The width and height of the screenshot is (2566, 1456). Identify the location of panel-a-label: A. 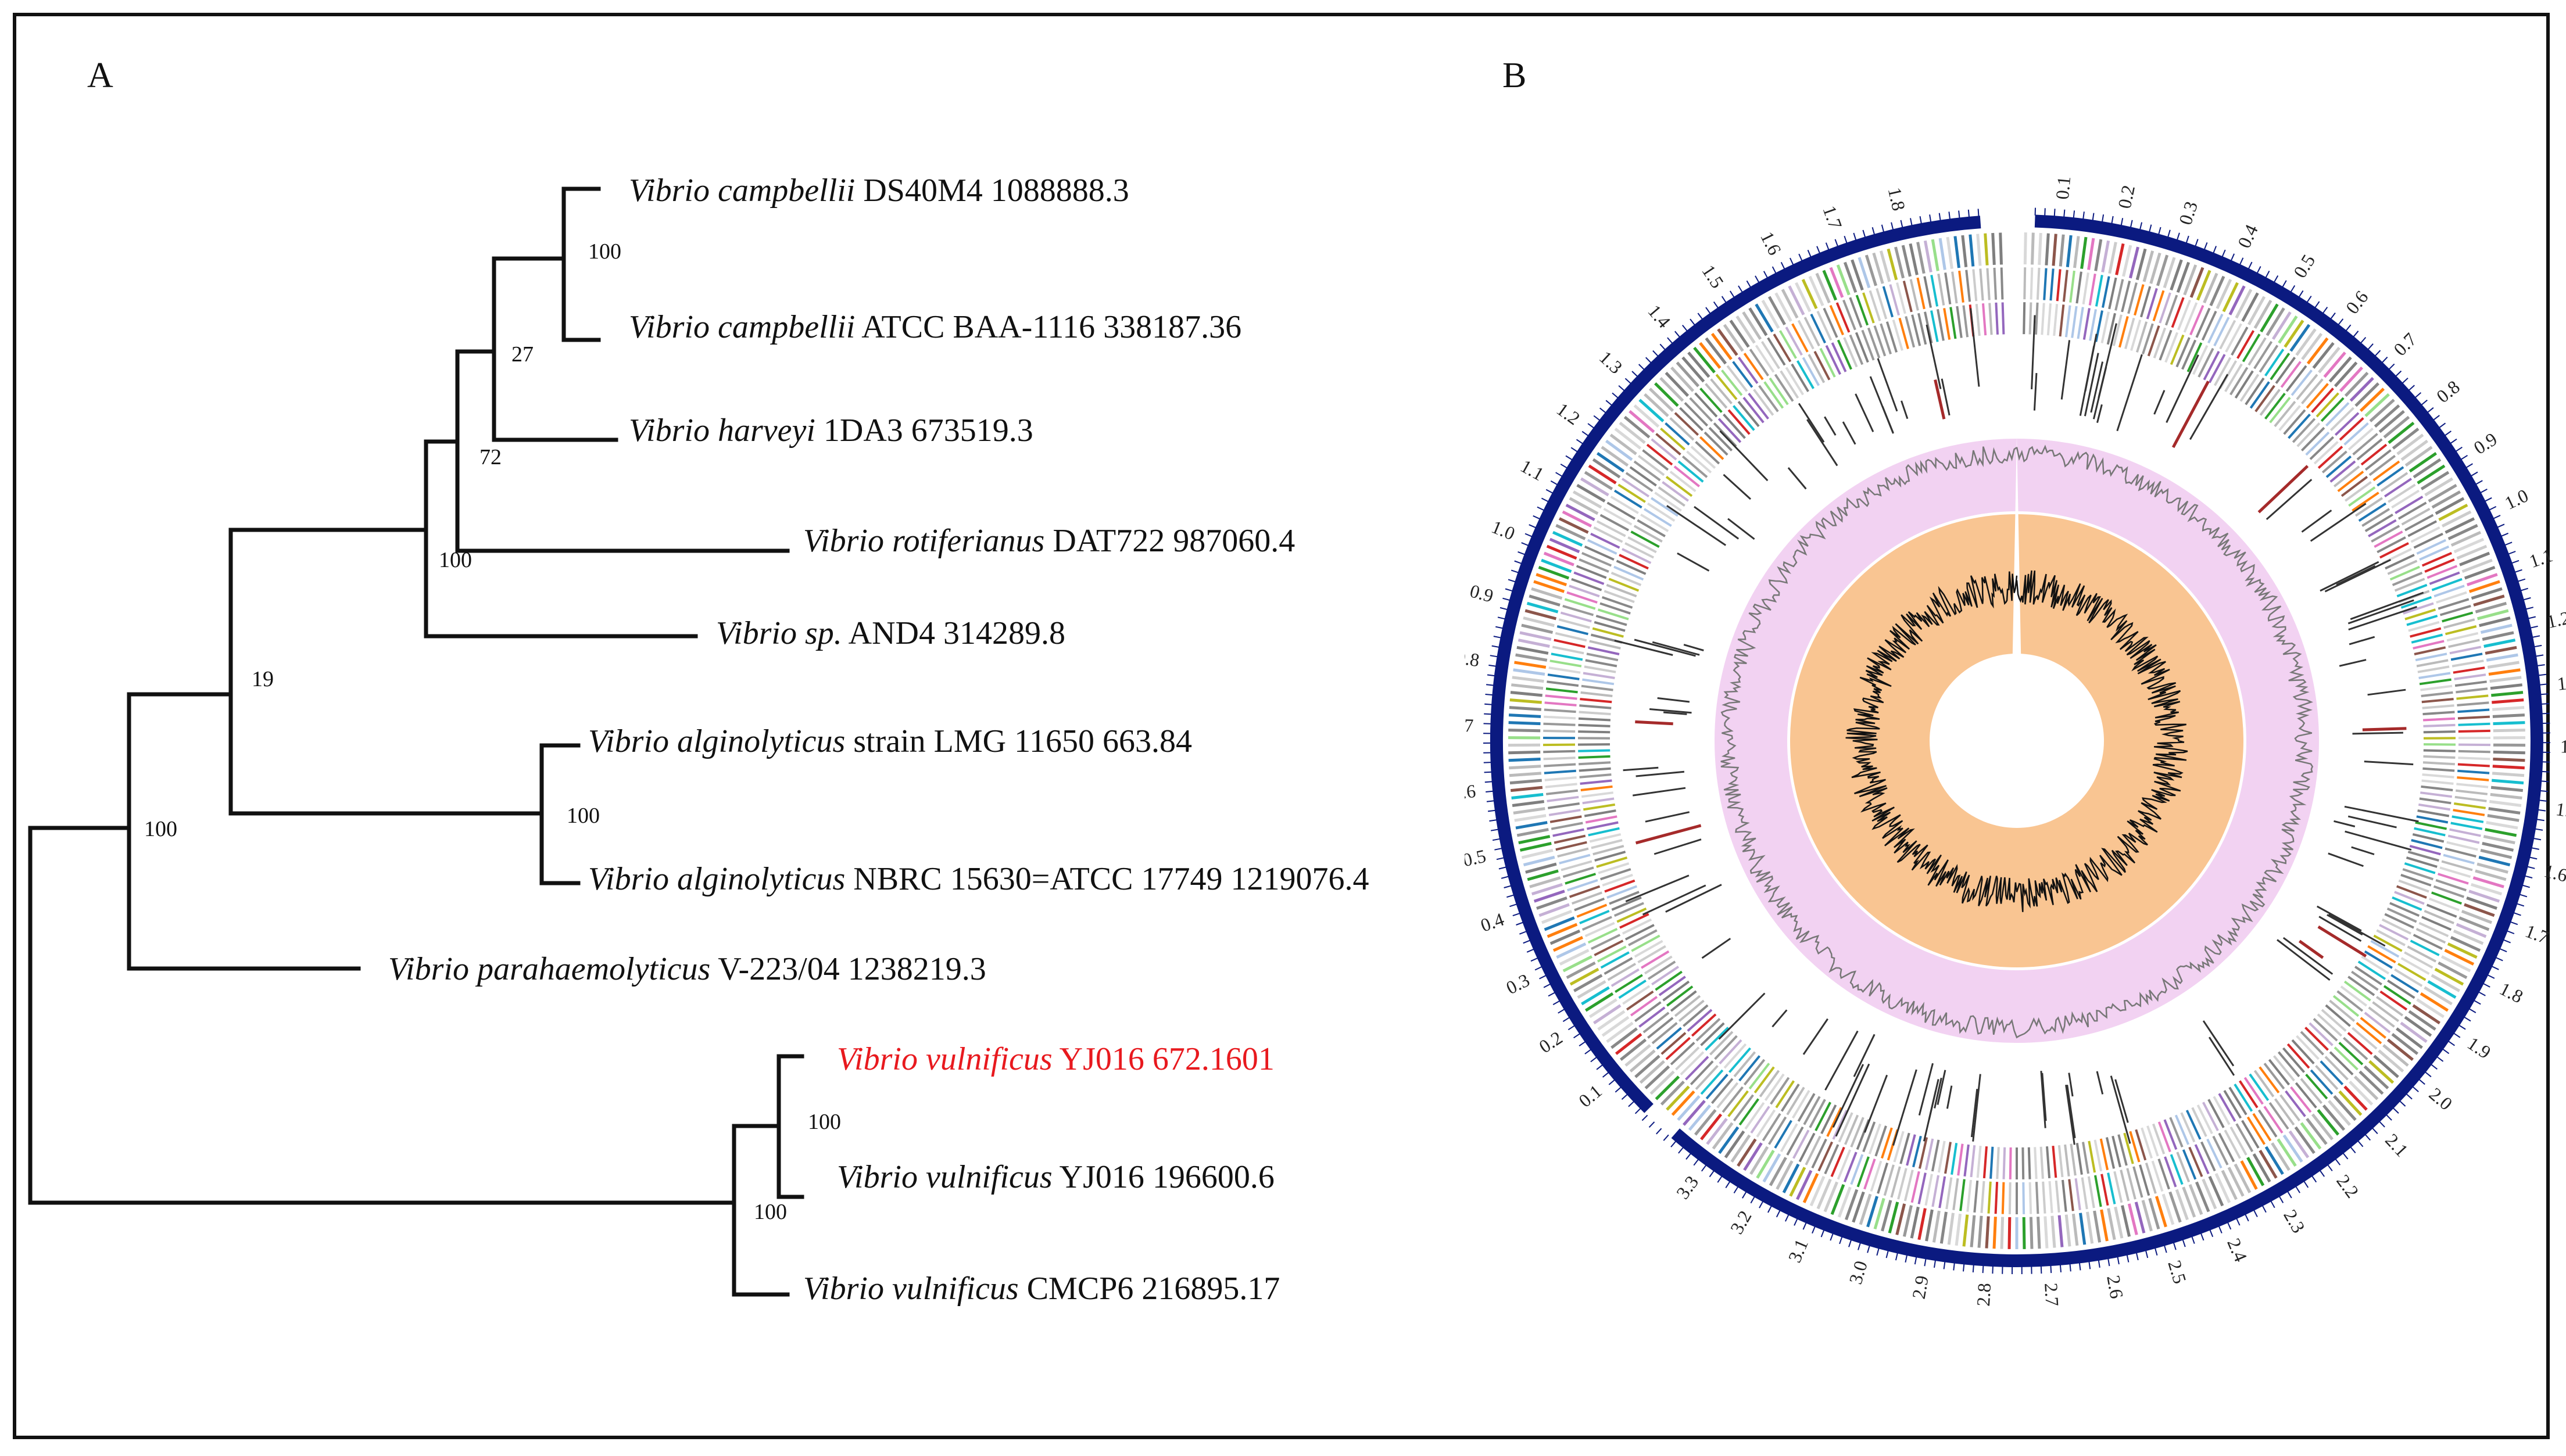
(100, 76).